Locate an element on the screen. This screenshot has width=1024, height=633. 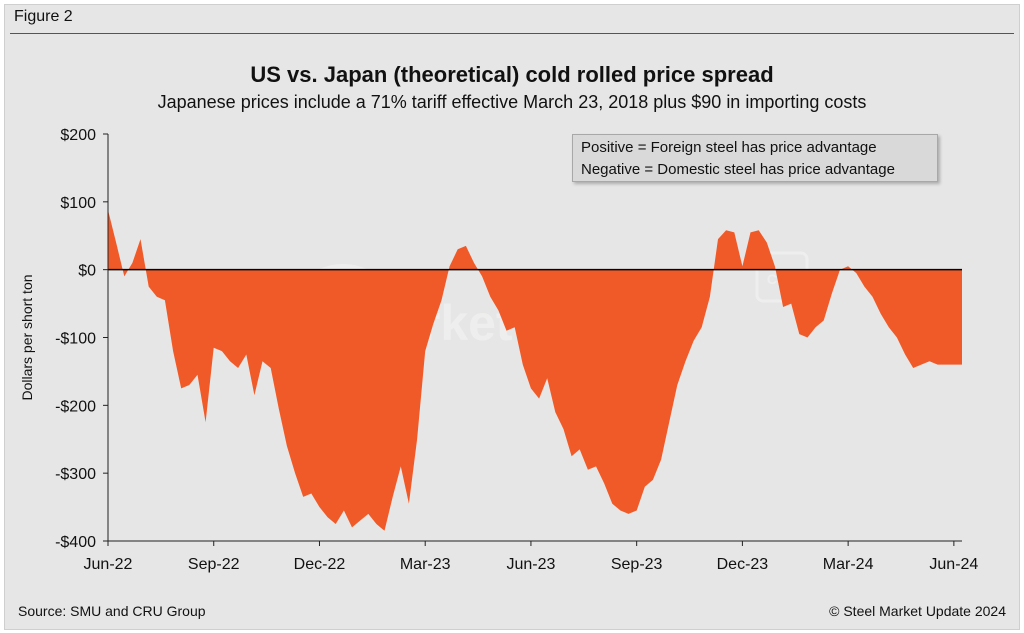
y-tick-label: $100 is located at coordinates (78, 203).